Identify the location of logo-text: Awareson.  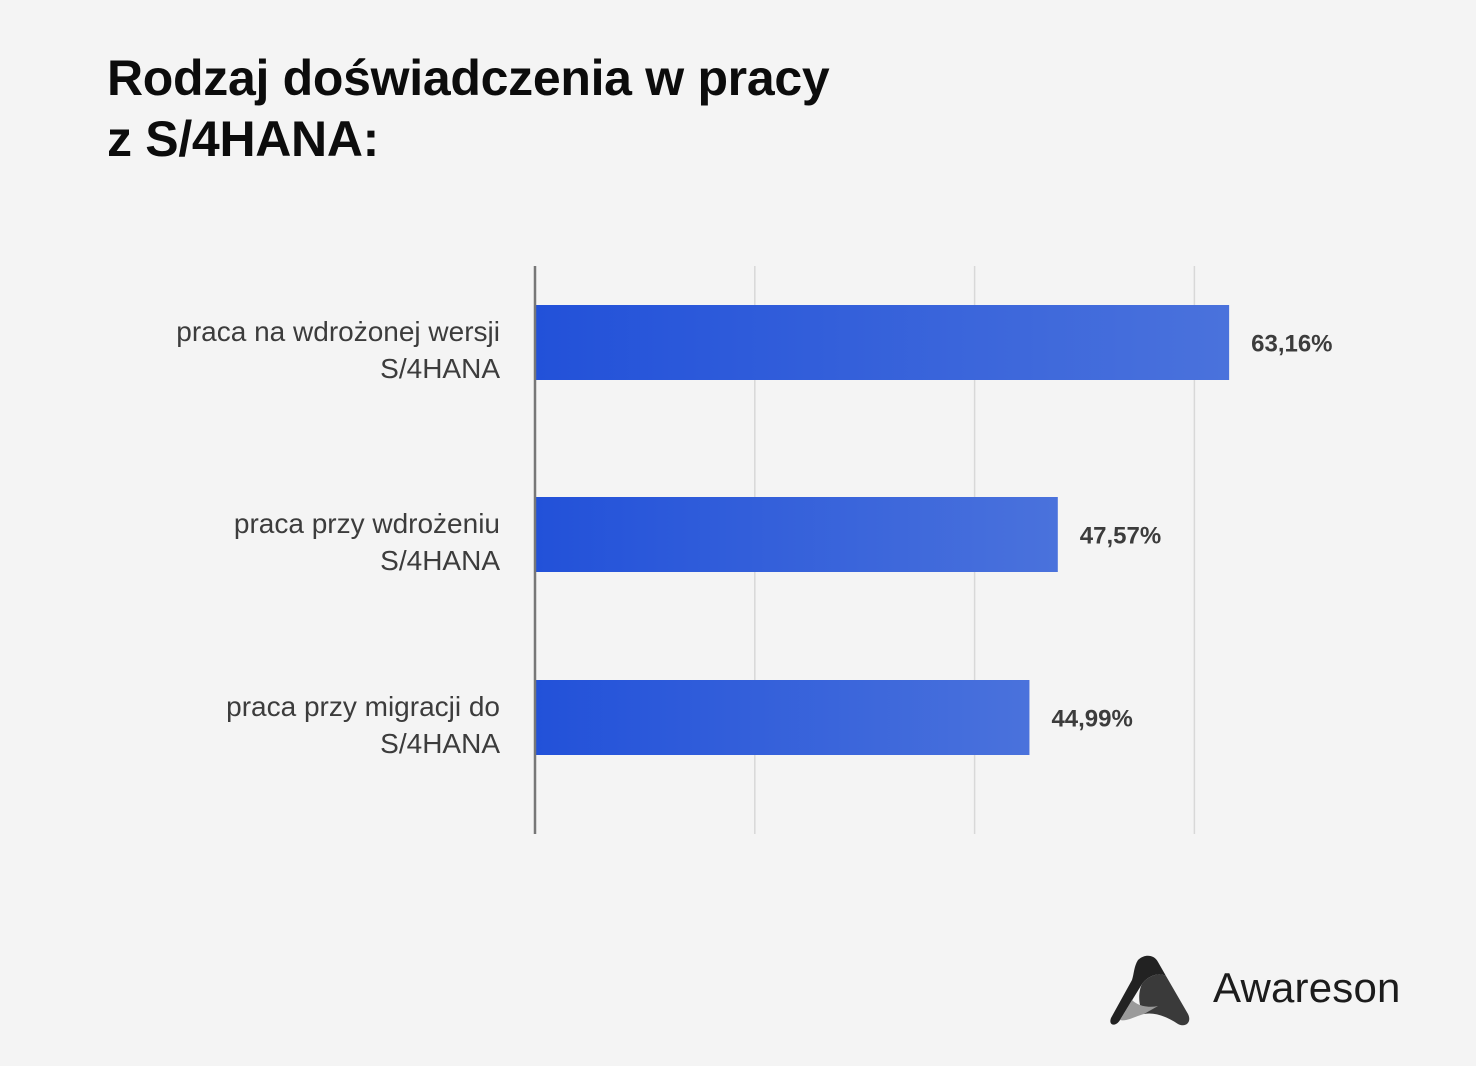
(1307, 987).